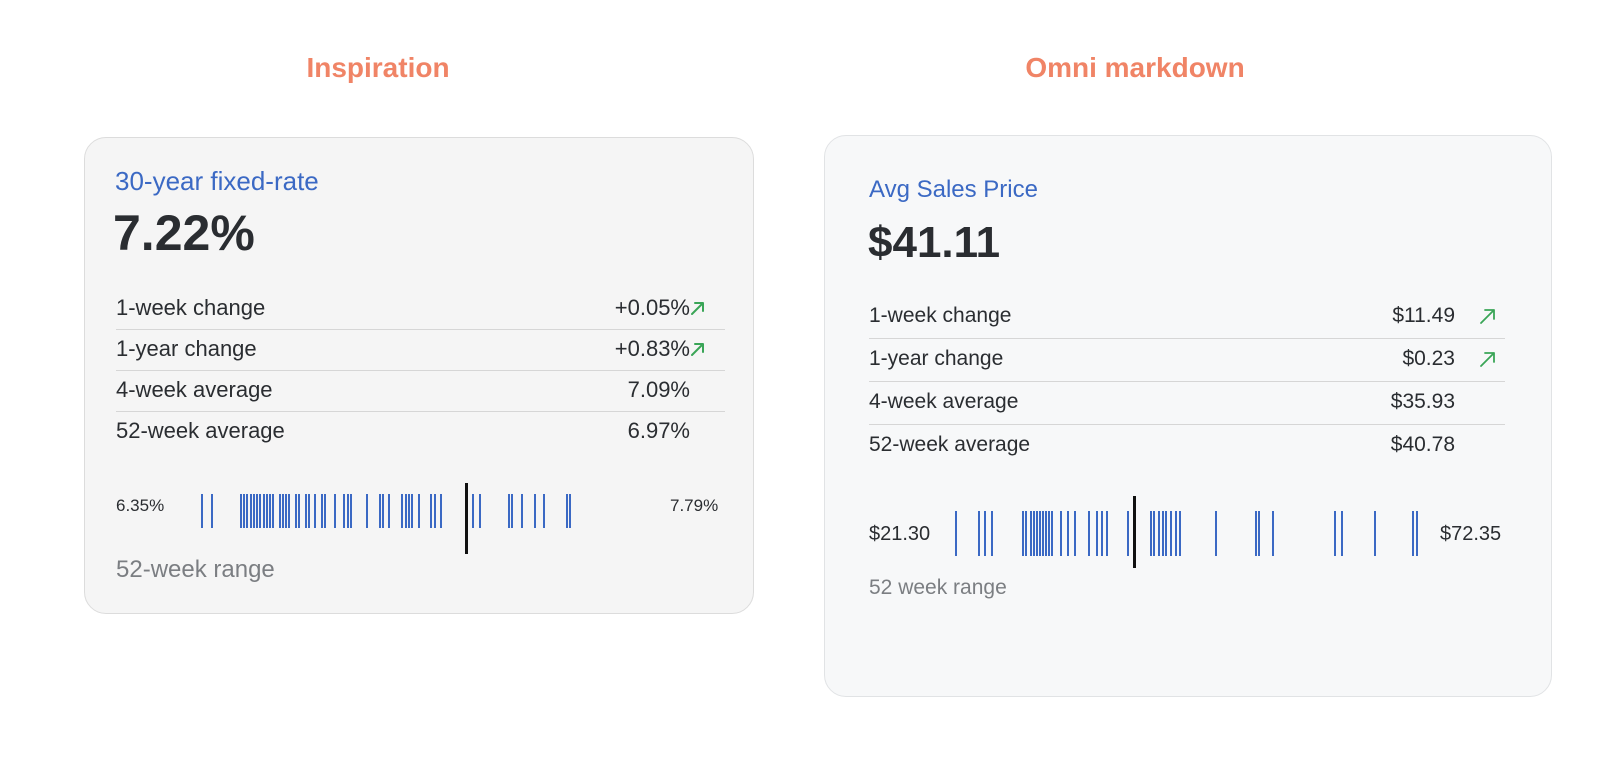  I want to click on stat-label: 1-year change, so click(186, 348).